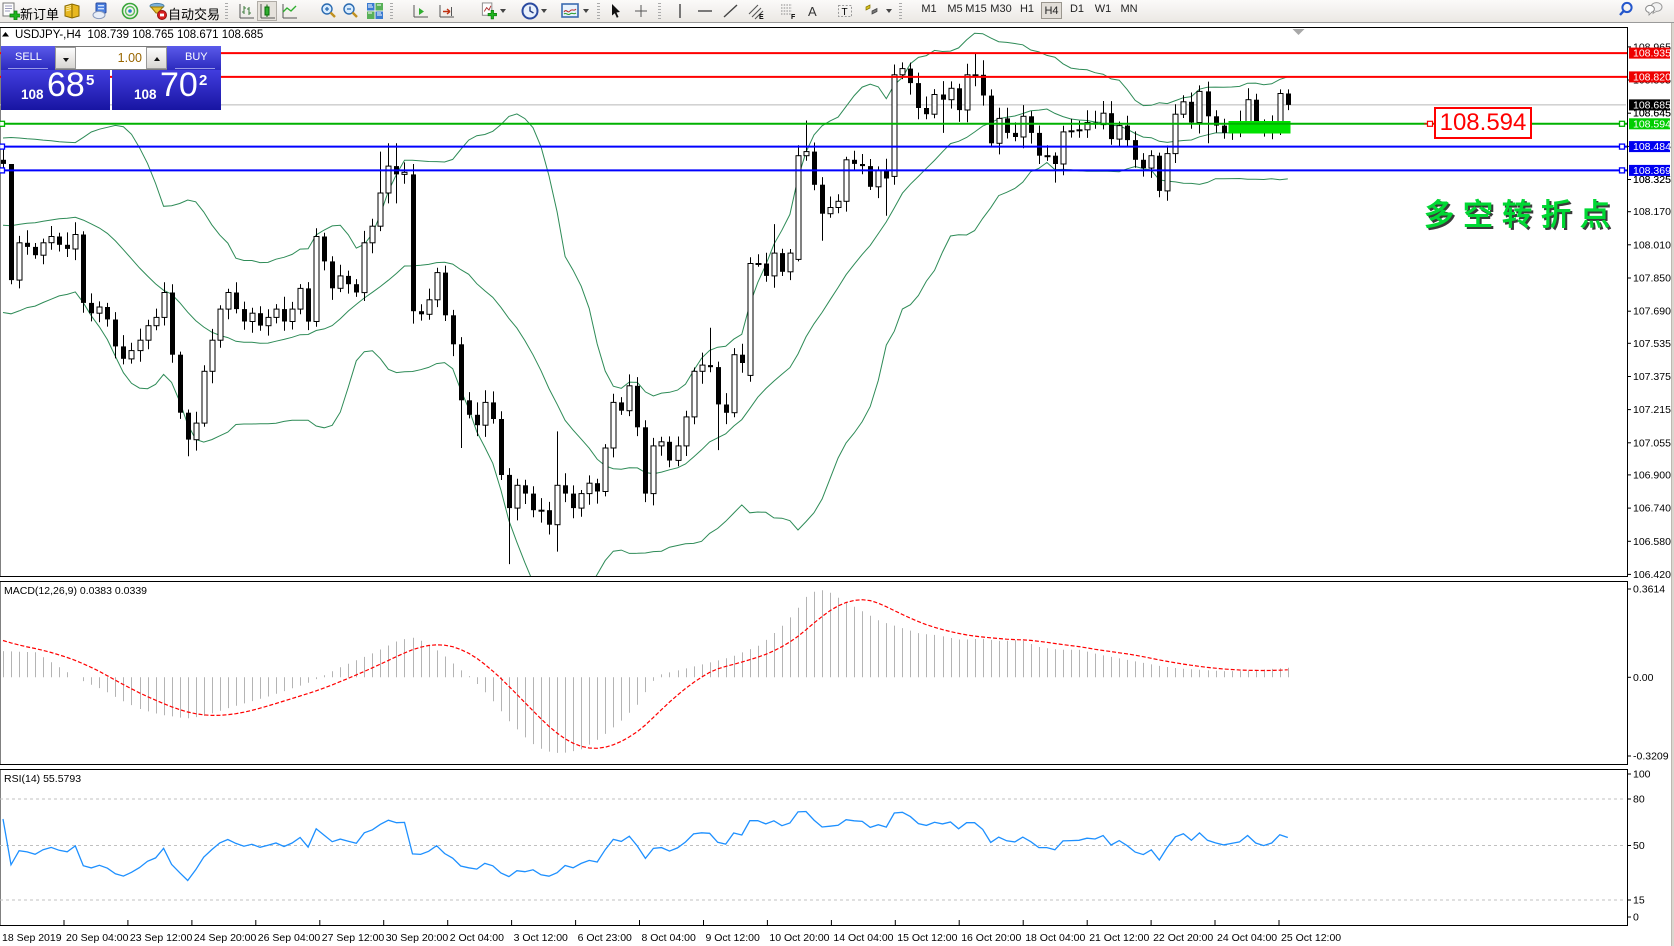 This screenshot has width=1674, height=946. What do you see at coordinates (1652, 245) in the screenshot?
I see `svg-text: 108.010` at bounding box center [1652, 245].